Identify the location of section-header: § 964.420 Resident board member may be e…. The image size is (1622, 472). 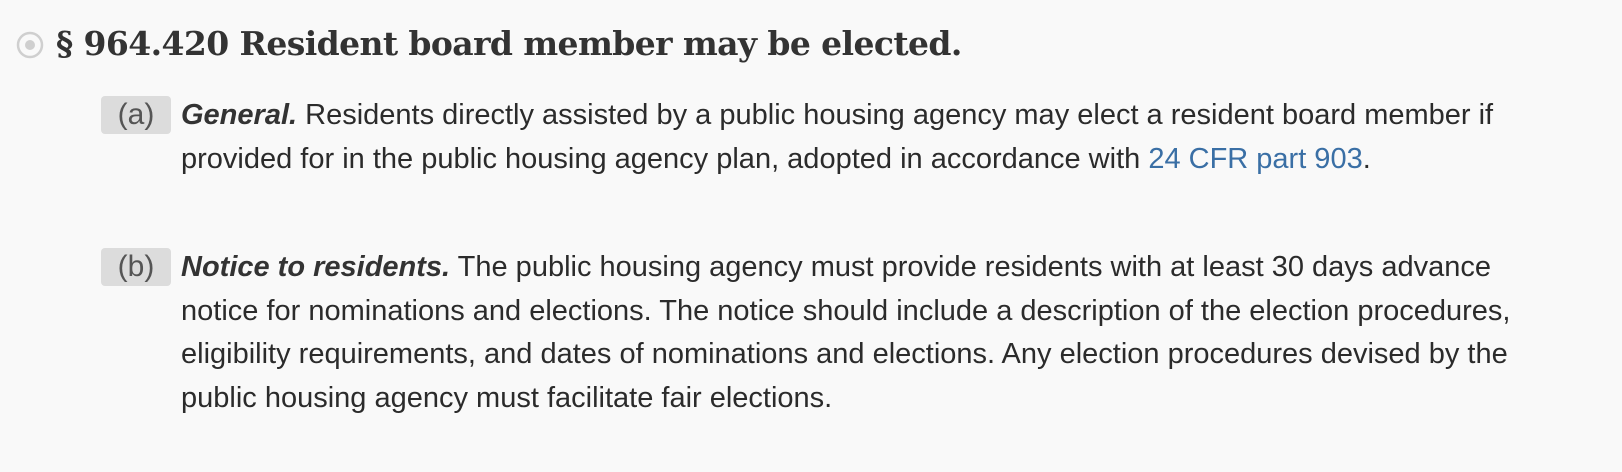
(489, 43).